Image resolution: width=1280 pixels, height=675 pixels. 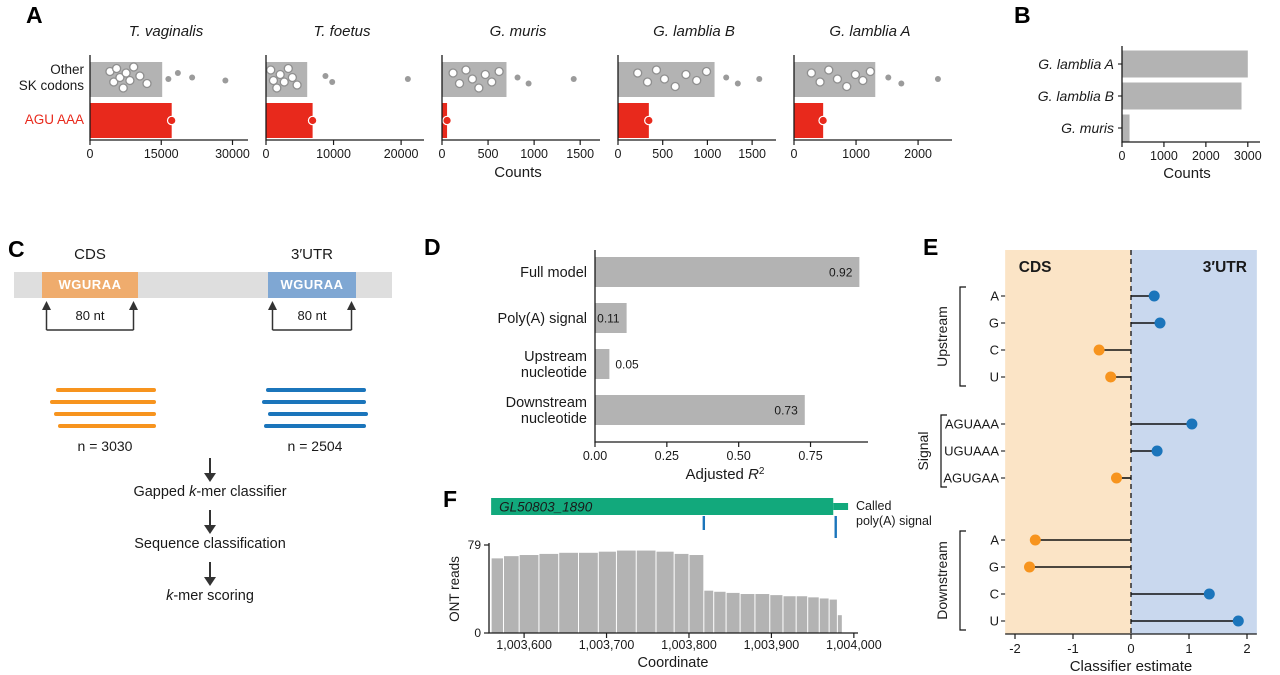 What do you see at coordinates (232, 154) in the screenshot?
I see `x-tick-label: 30000` at bounding box center [232, 154].